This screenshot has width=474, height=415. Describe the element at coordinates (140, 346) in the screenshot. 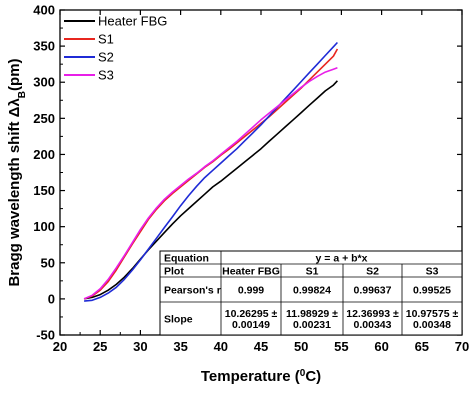

I see `x-tick-label: 30` at that location.